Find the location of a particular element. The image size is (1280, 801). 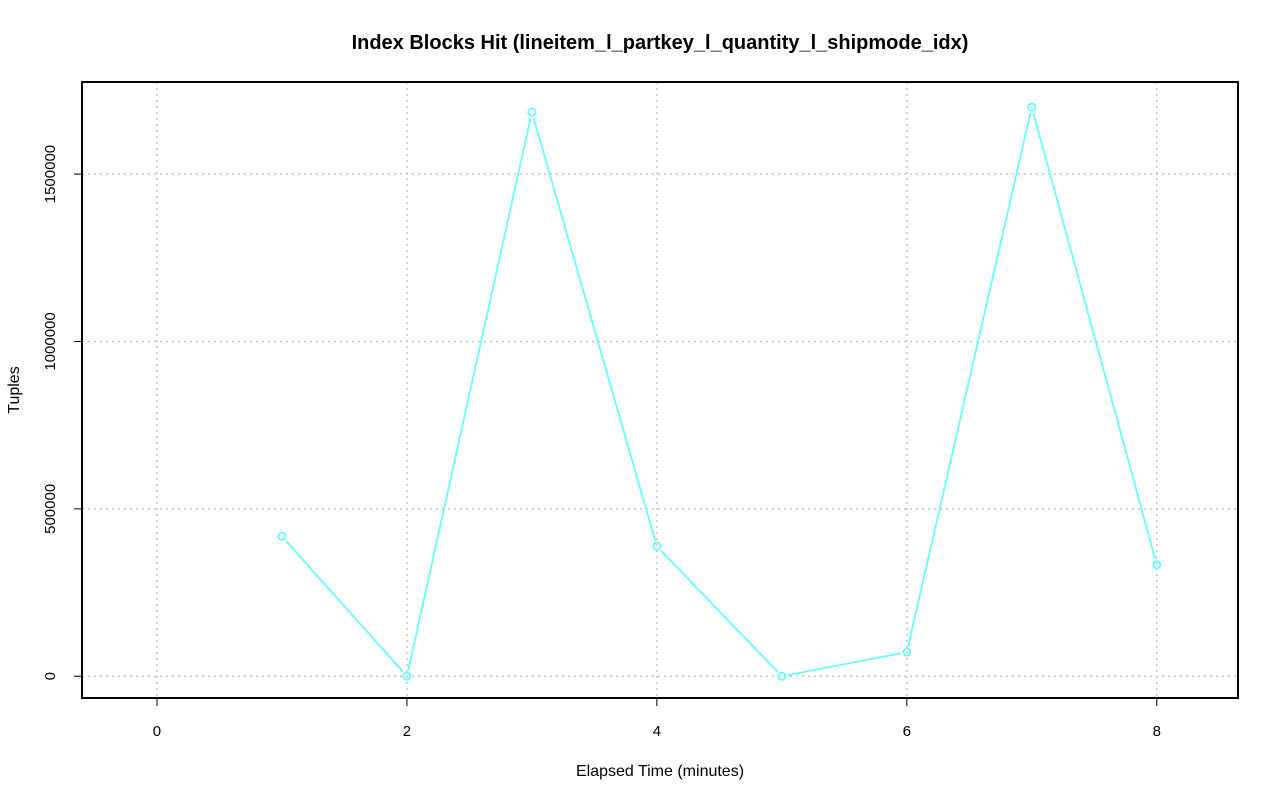

x-tick-label: 4 is located at coordinates (657, 731).